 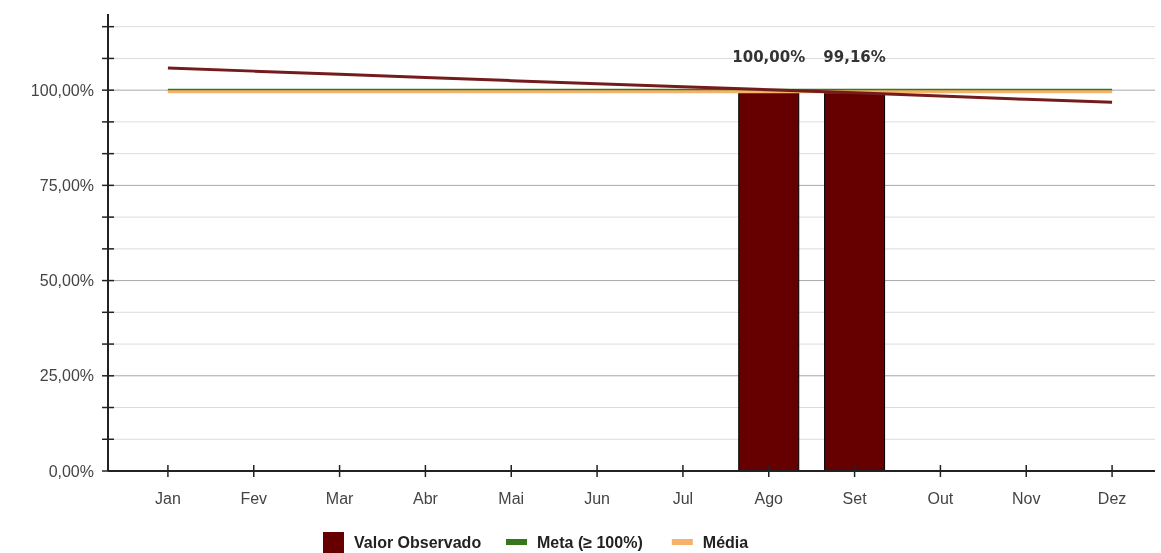 I want to click on x-tick-label: Ago, so click(x=769, y=498).